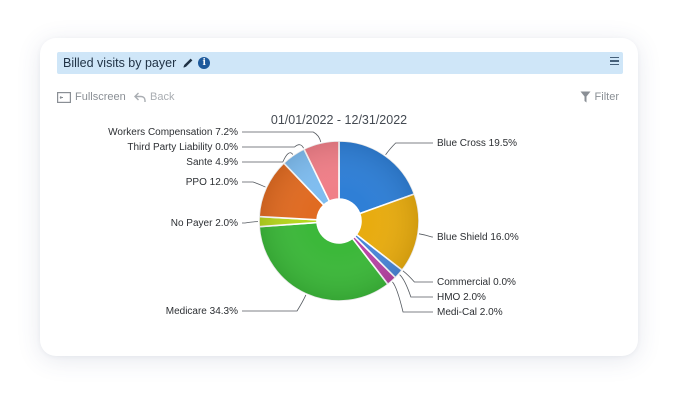 This screenshot has height=402, width=679. Describe the element at coordinates (64, 97) in the screenshot. I see `fullscreen-icon` at that location.